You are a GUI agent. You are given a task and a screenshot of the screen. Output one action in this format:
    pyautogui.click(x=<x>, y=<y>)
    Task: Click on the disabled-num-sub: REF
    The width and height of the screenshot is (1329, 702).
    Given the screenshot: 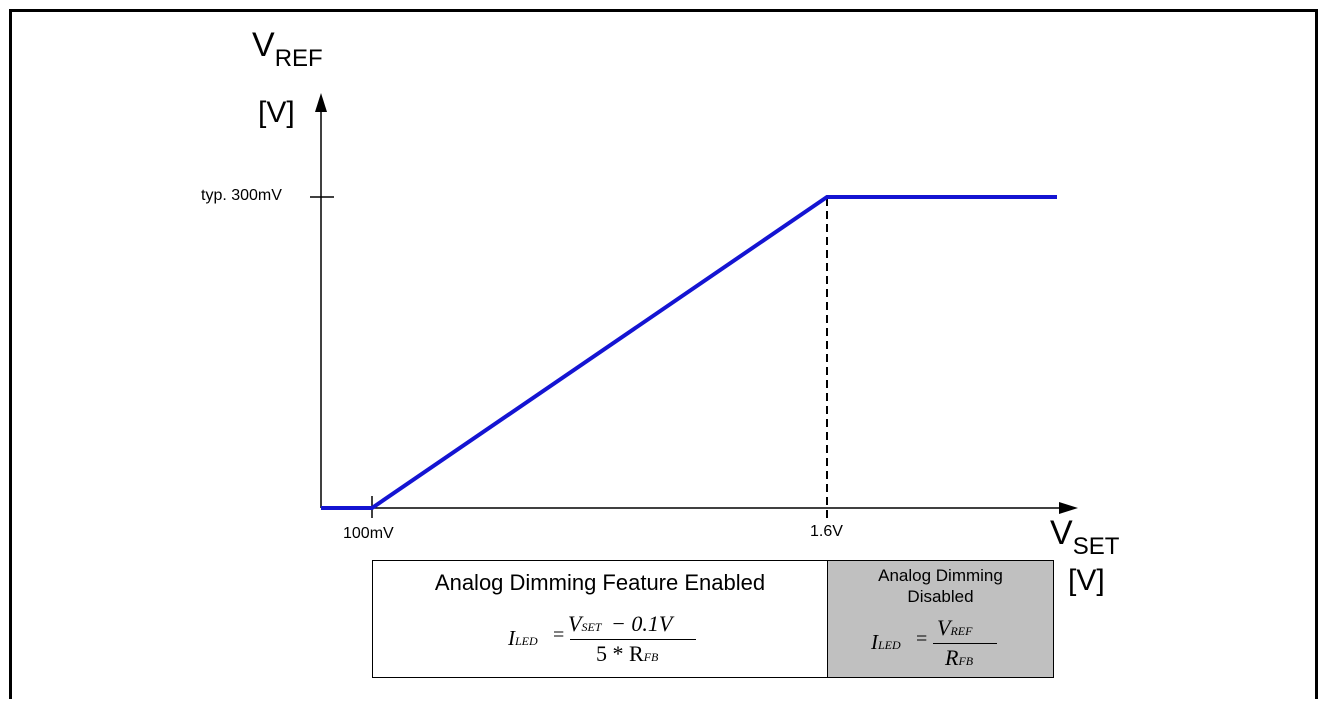 What is the action you would take?
    pyautogui.click(x=961, y=631)
    